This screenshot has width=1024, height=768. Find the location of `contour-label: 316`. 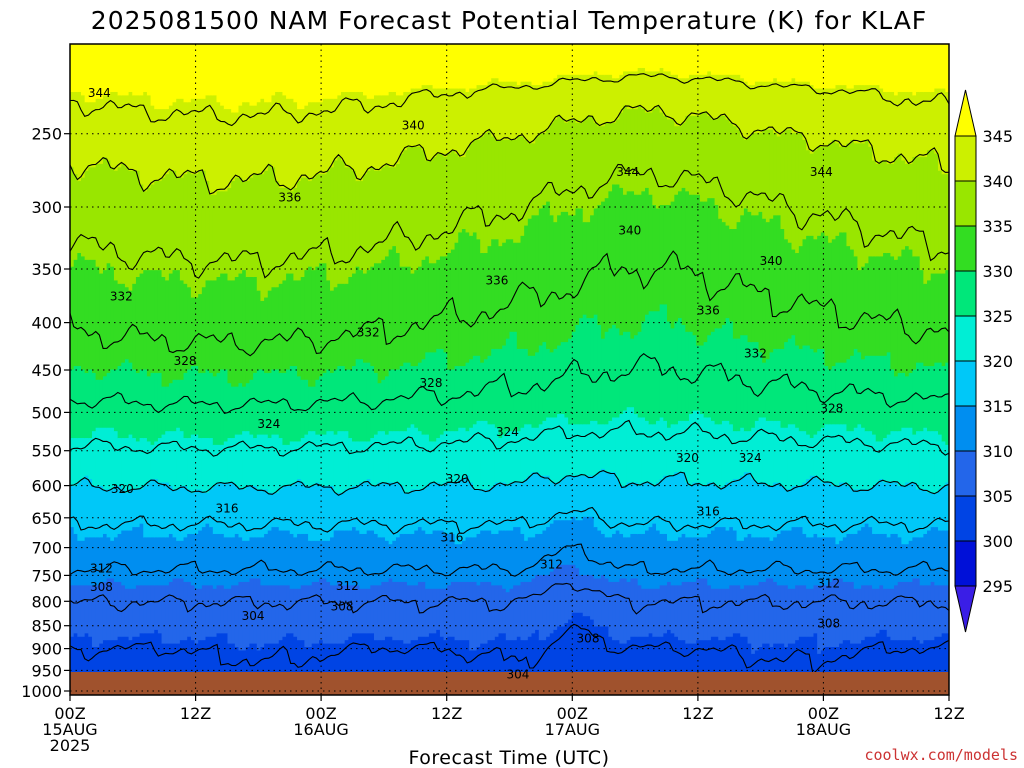

contour-label: 316 is located at coordinates (708, 512).